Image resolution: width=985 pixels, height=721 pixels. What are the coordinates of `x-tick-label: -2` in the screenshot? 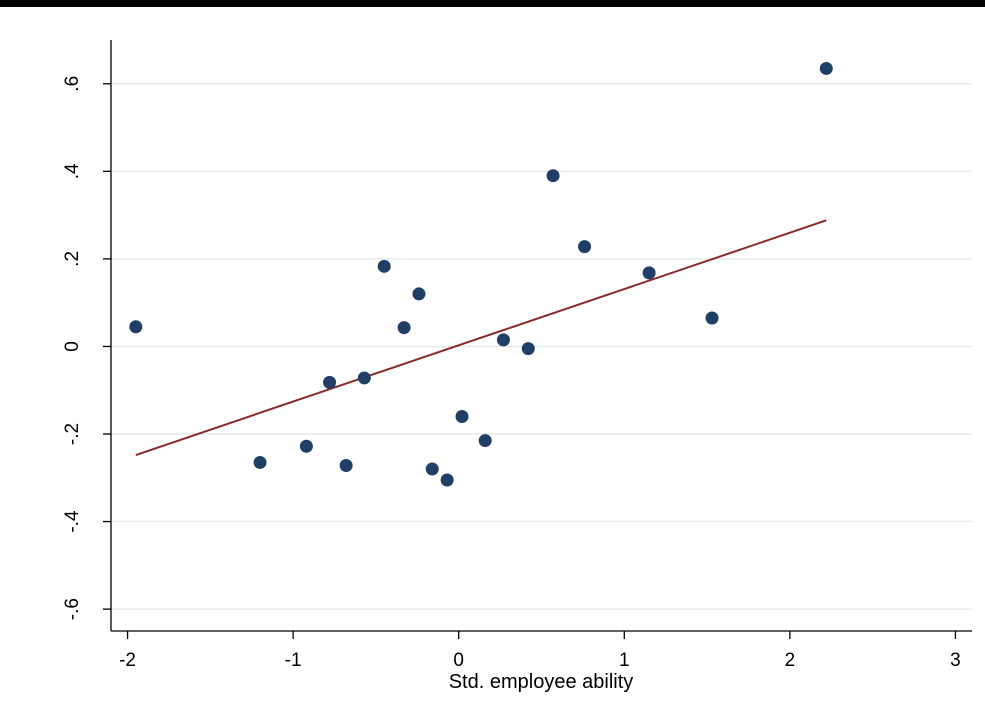 It's located at (127, 660).